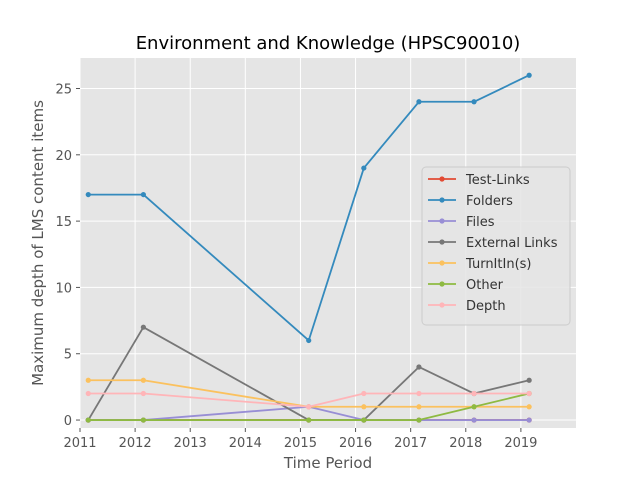 The height and width of the screenshot is (480, 640). Describe the element at coordinates (489, 201) in the screenshot. I see `legend-label: Folders` at that location.